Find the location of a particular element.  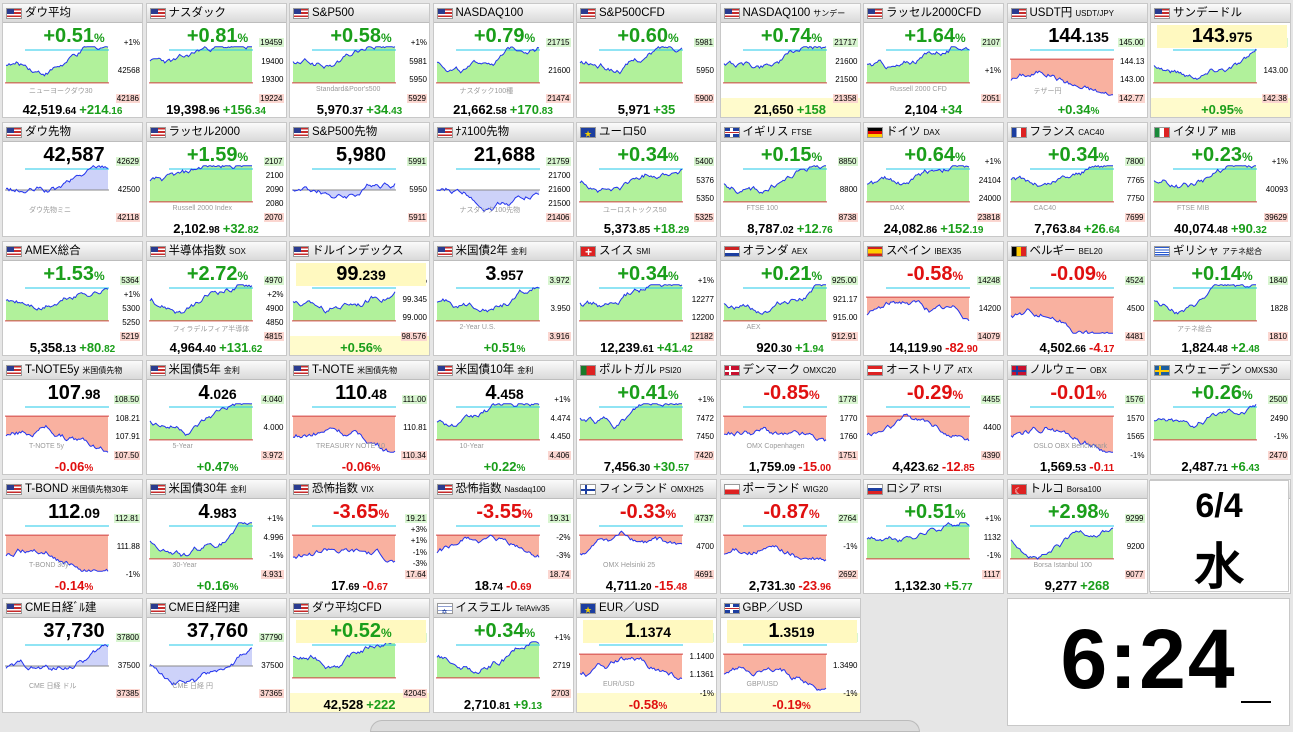

tile-footer: 1,569.53 -0.11 is located at coordinates (1077, 466).